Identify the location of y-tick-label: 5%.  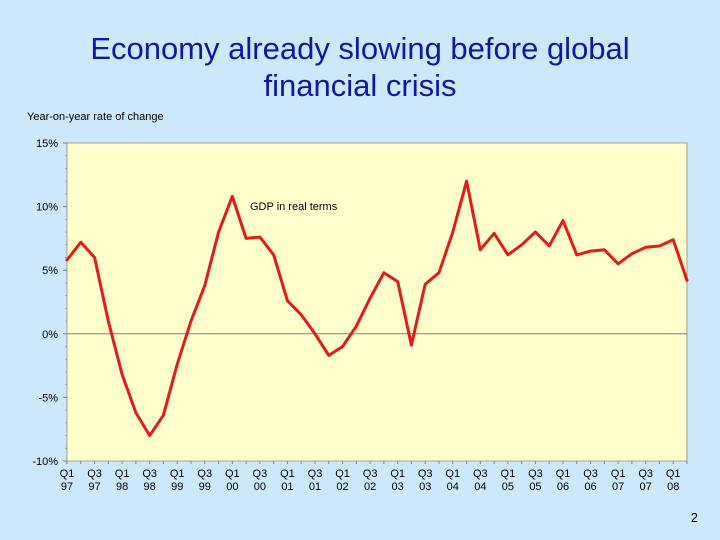
(50, 271).